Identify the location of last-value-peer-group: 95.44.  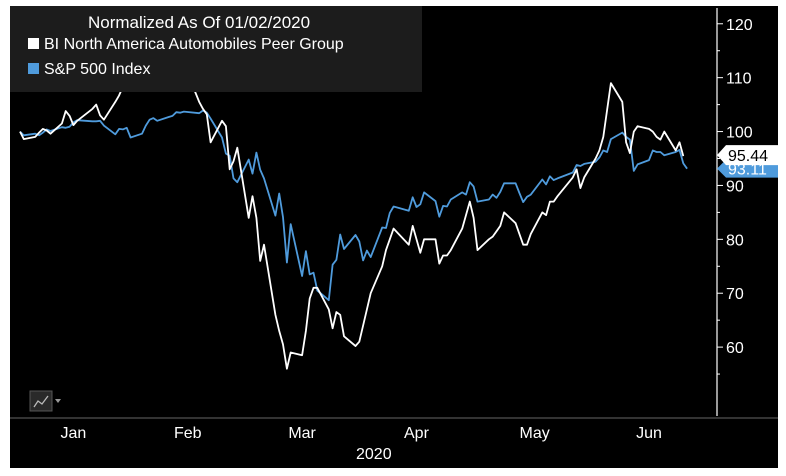
(748, 156).